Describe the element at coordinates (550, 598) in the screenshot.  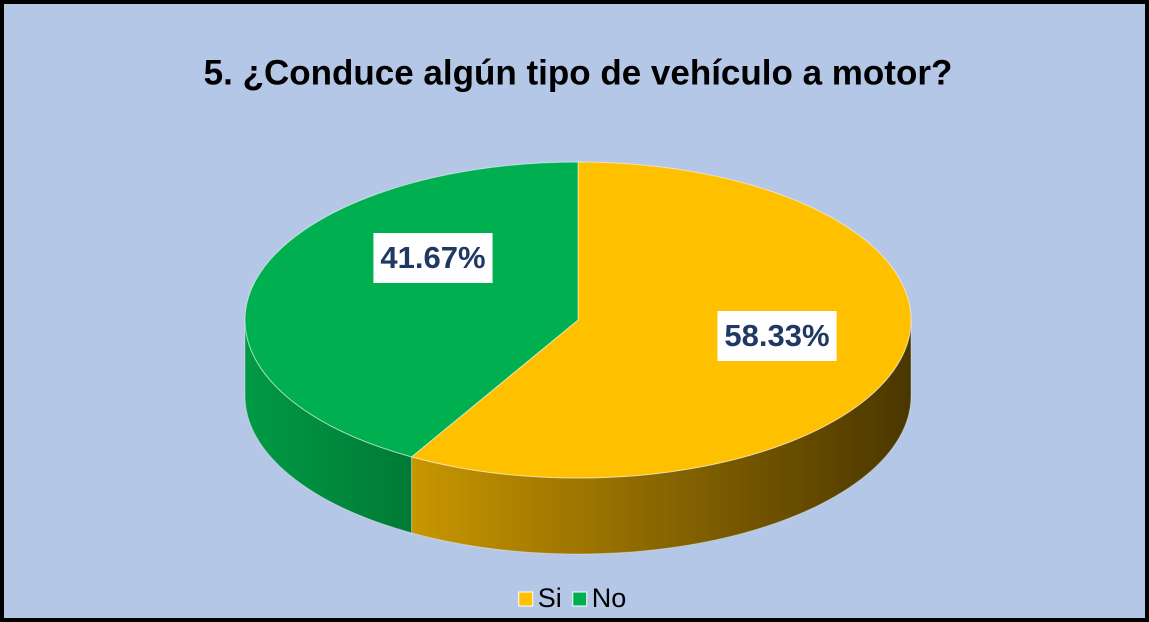
I see `legend-label: Si` at that location.